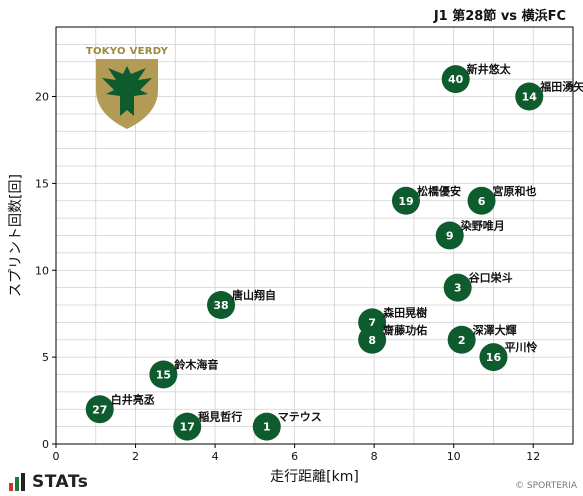 This screenshot has height=496, width=583. I want to click on player-point: 27 白井亮丞, so click(120, 408).